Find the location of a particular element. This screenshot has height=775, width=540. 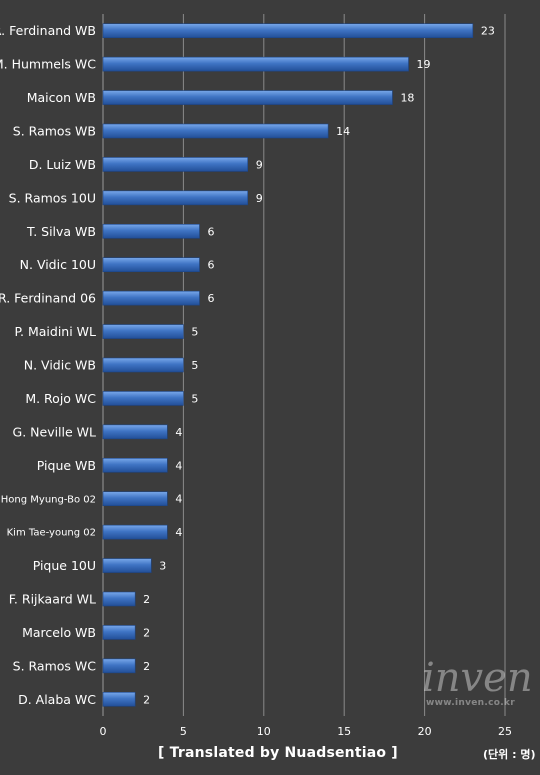

x-tick-label: 0 is located at coordinates (103, 731).